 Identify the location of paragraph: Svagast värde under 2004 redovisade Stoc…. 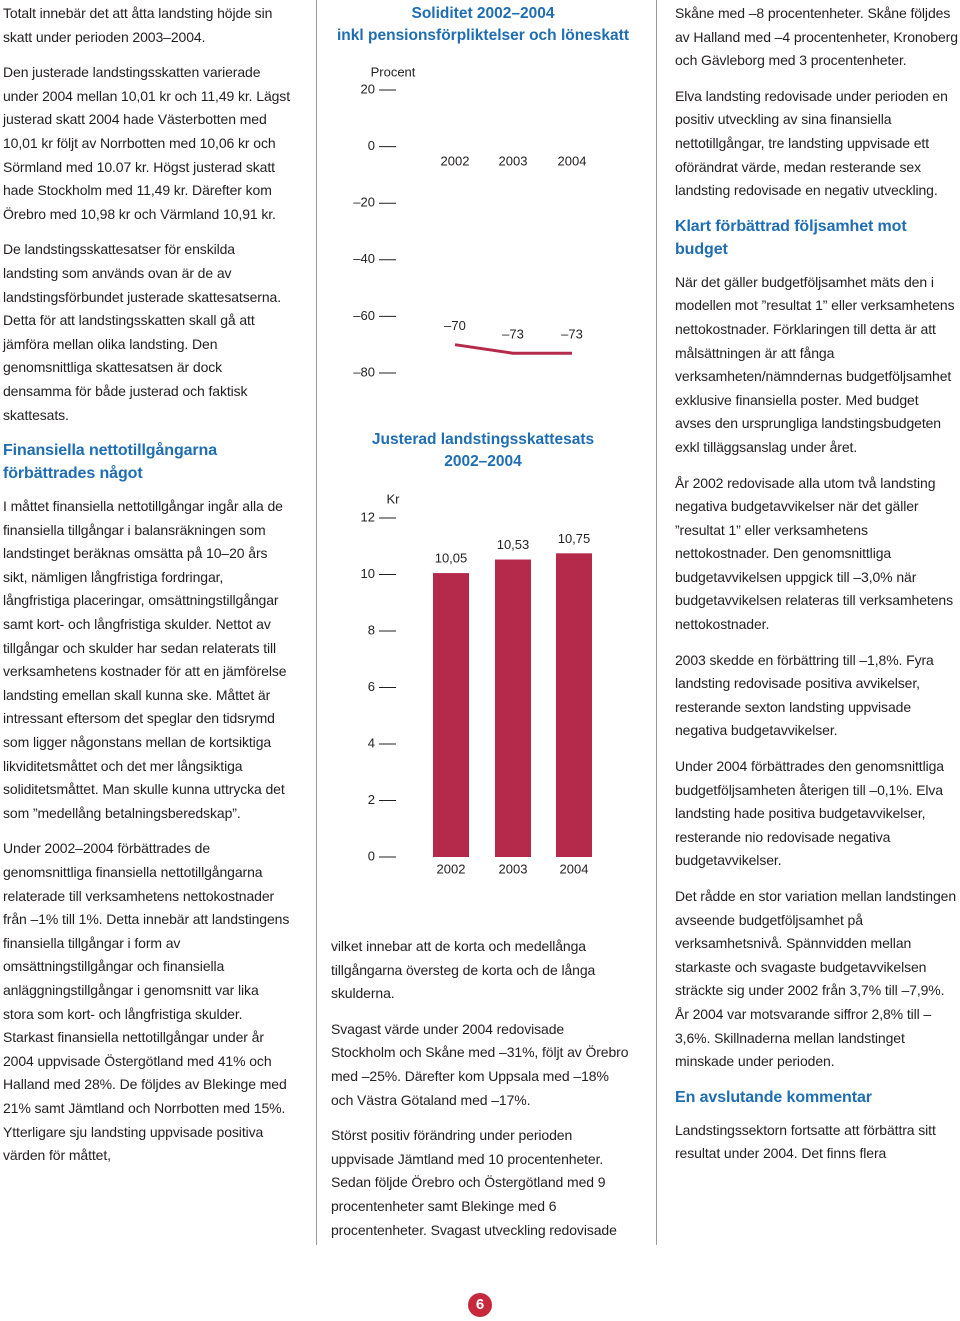
(480, 1064).